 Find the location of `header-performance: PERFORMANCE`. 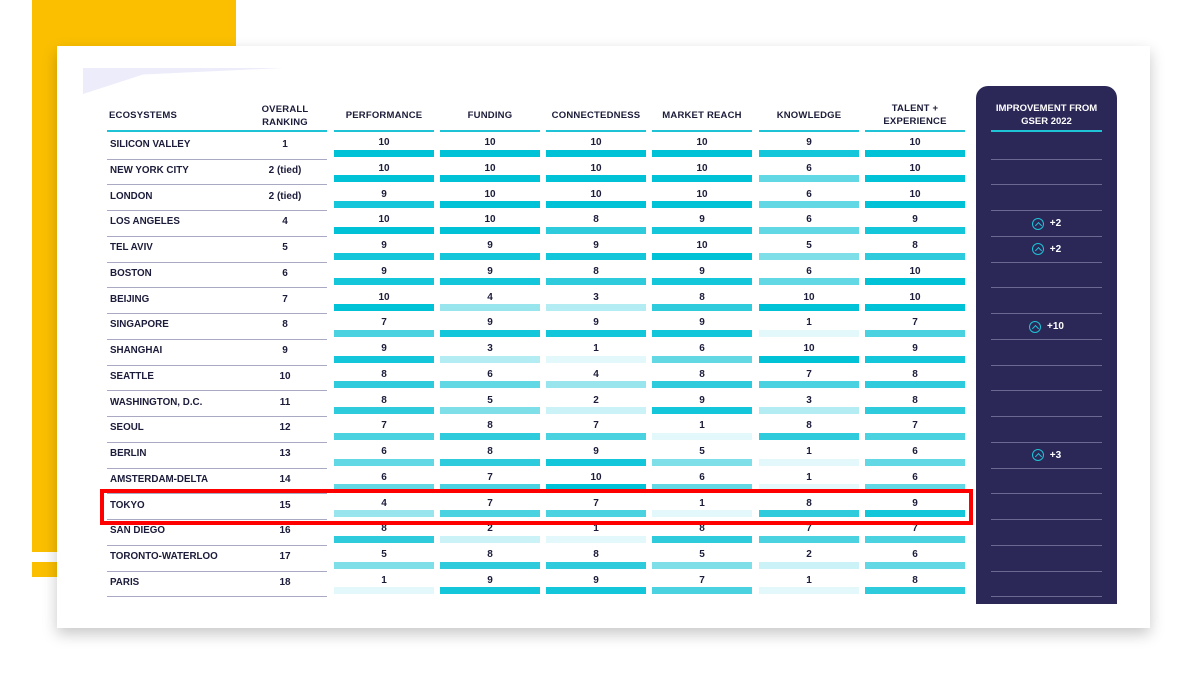

header-performance: PERFORMANCE is located at coordinates (384, 116).